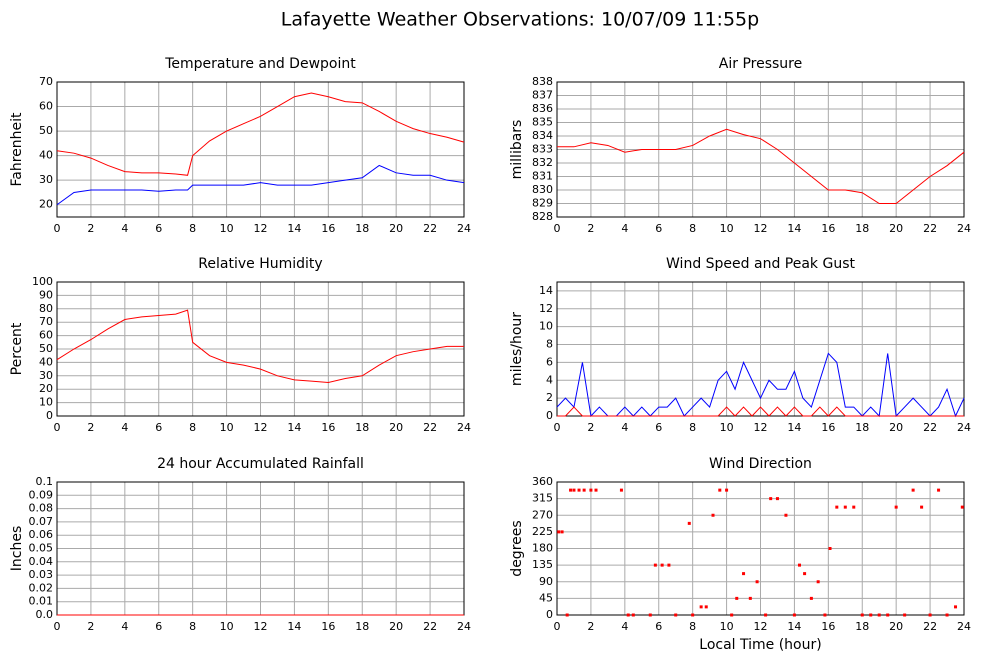 The width and height of the screenshot is (999, 663). What do you see at coordinates (546, 290) in the screenshot?
I see `y-tick-label: 14` at bounding box center [546, 290].